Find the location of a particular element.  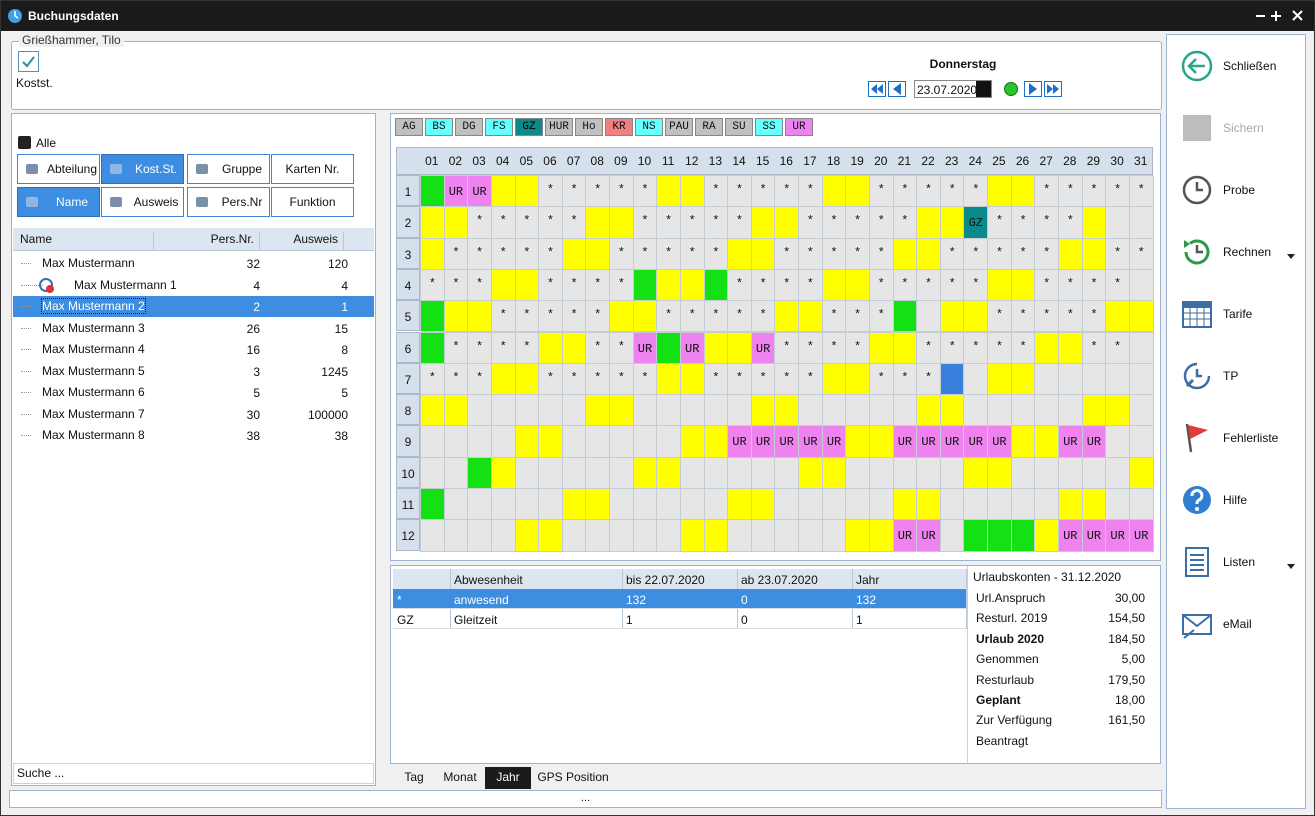

sidebar-button: Listen is located at coordinates (1237, 563).